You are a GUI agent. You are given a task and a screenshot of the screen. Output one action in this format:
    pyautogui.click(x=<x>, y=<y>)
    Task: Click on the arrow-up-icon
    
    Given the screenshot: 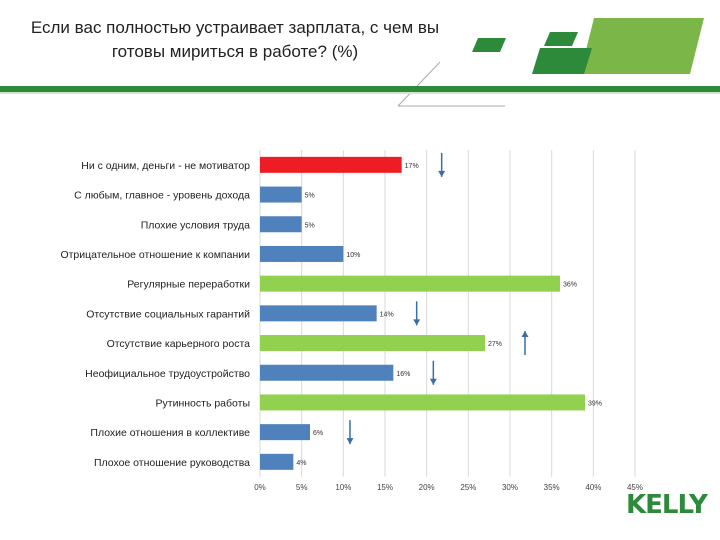 What is the action you would take?
    pyautogui.click(x=525, y=343)
    